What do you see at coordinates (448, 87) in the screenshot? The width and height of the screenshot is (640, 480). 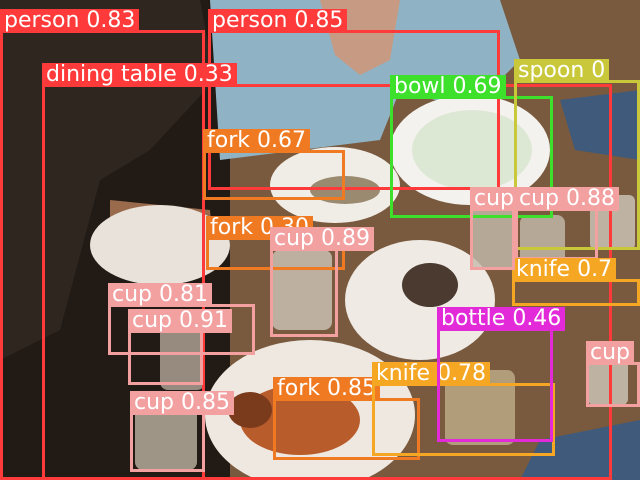 I see `detection-label: bowl 0.69` at bounding box center [448, 87].